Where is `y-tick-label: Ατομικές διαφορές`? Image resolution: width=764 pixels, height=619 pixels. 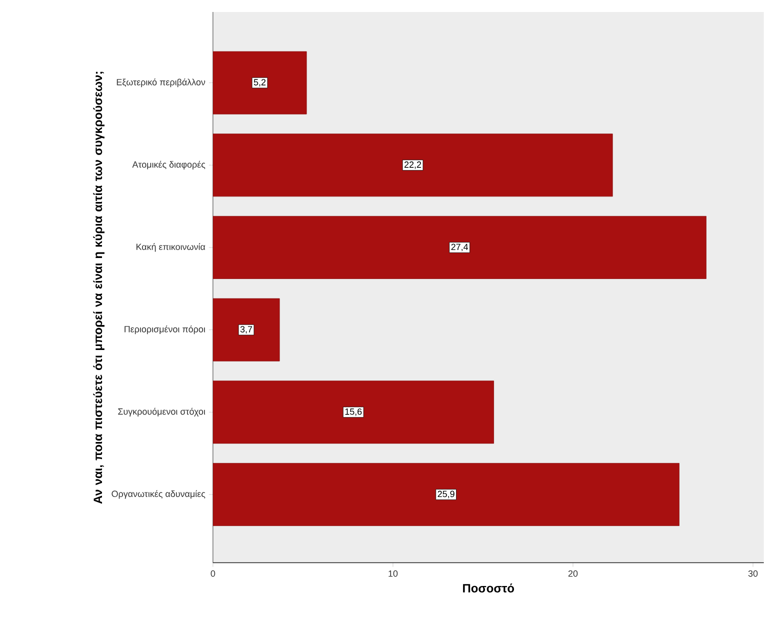 y-tick-label: Ατομικές διαφορές is located at coordinates (169, 165).